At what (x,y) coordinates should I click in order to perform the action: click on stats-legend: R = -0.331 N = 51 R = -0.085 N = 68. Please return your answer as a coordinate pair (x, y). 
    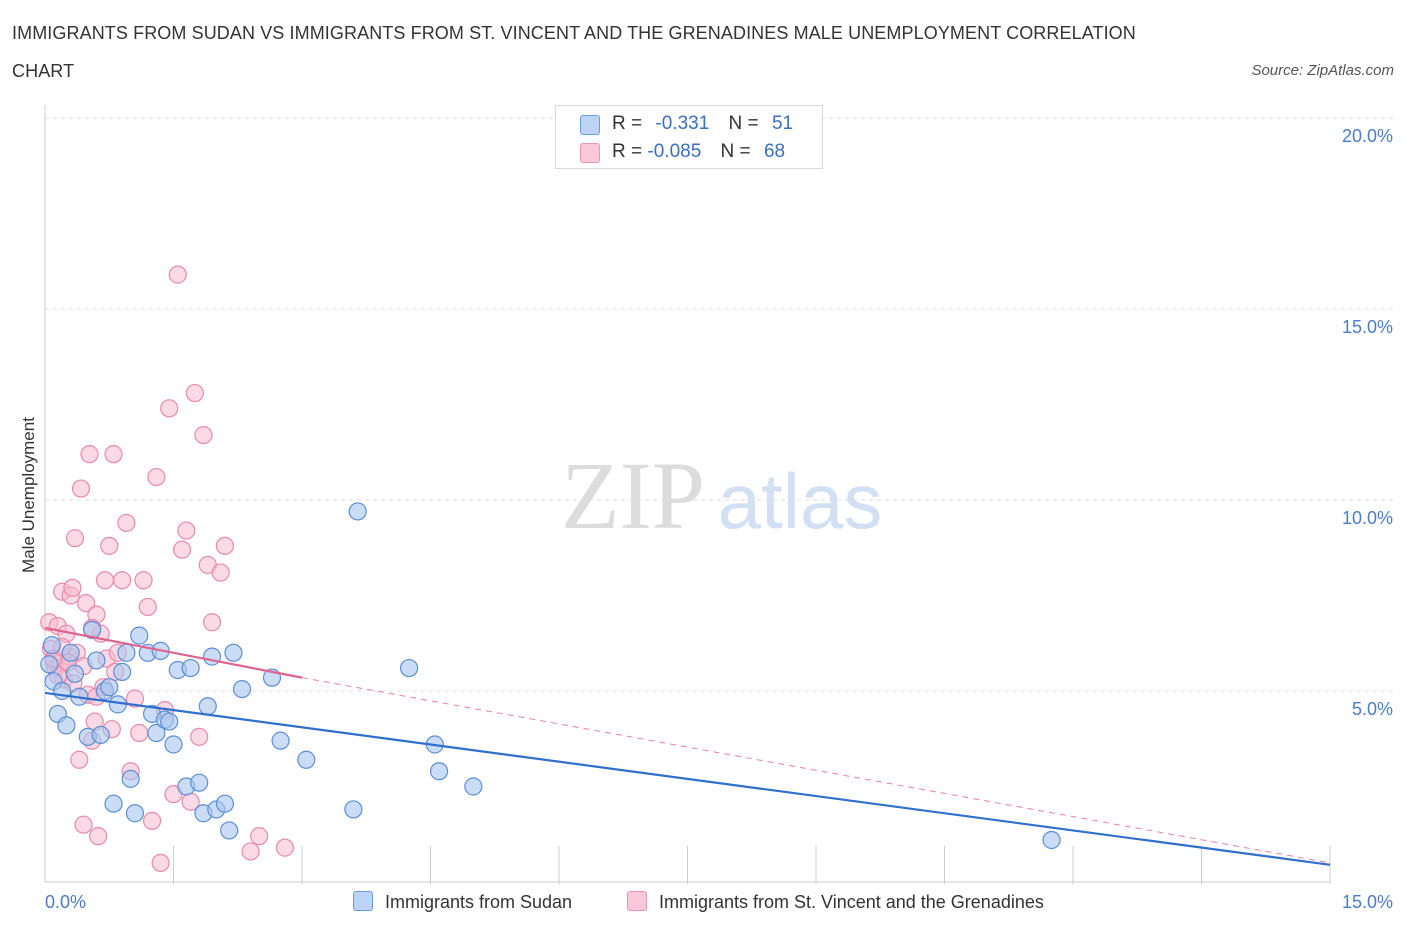
    Looking at the image, I should click on (689, 137).